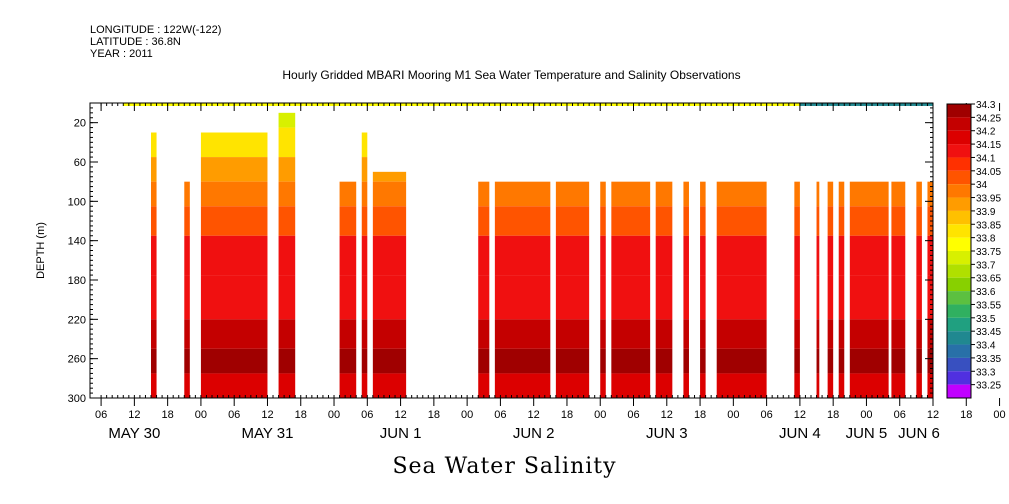  Describe the element at coordinates (988, 332) in the screenshot. I see `colorbar-label: 33.45` at that location.